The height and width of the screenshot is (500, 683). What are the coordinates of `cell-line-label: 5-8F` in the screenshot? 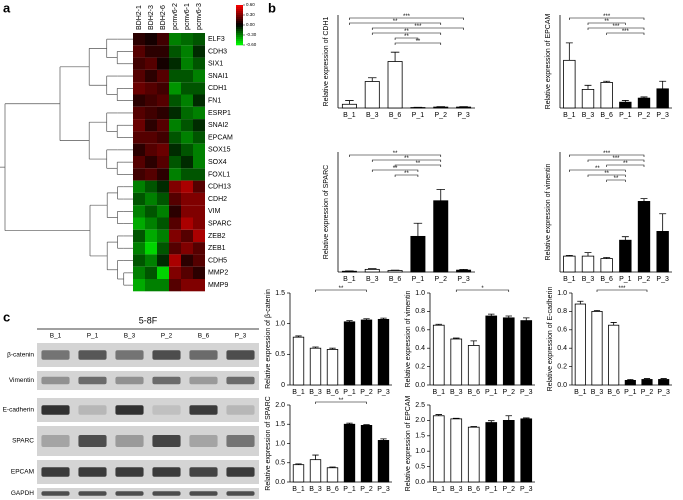 It's located at (148, 320).